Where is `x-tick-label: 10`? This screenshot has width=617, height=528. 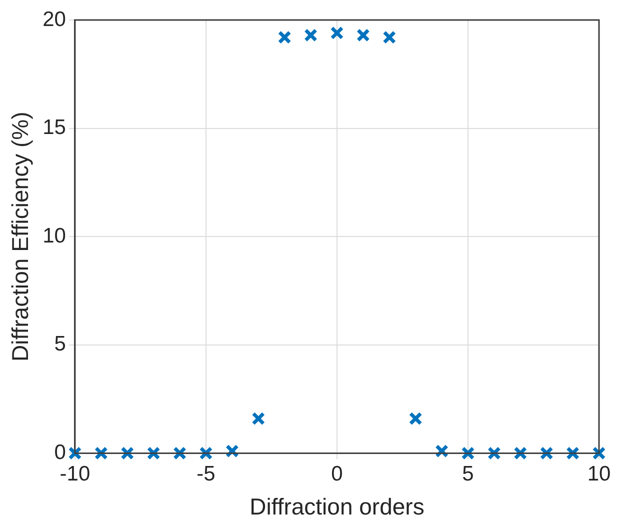
x-tick-label: 10 is located at coordinates (599, 474).